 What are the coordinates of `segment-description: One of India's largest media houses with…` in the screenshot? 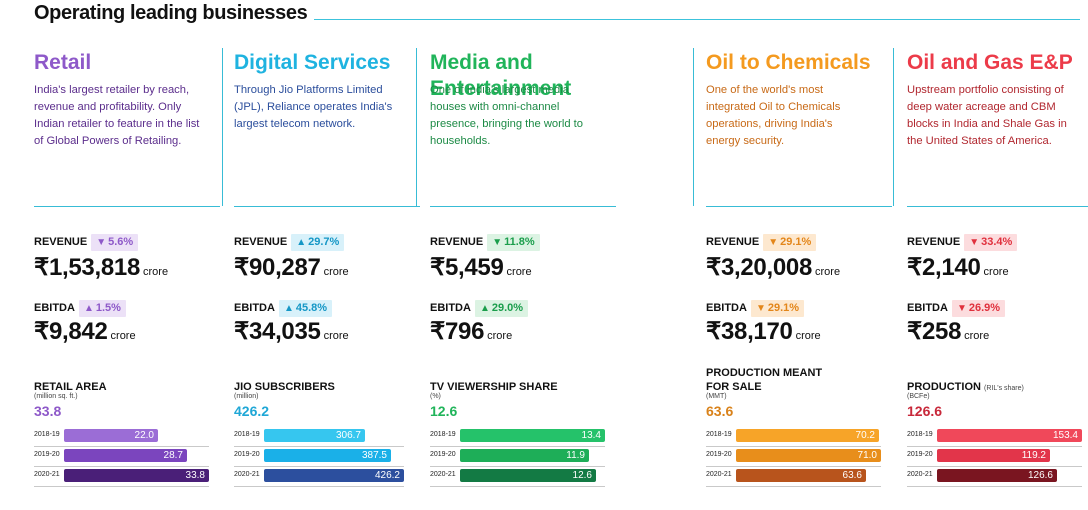 It's located at (506, 115).